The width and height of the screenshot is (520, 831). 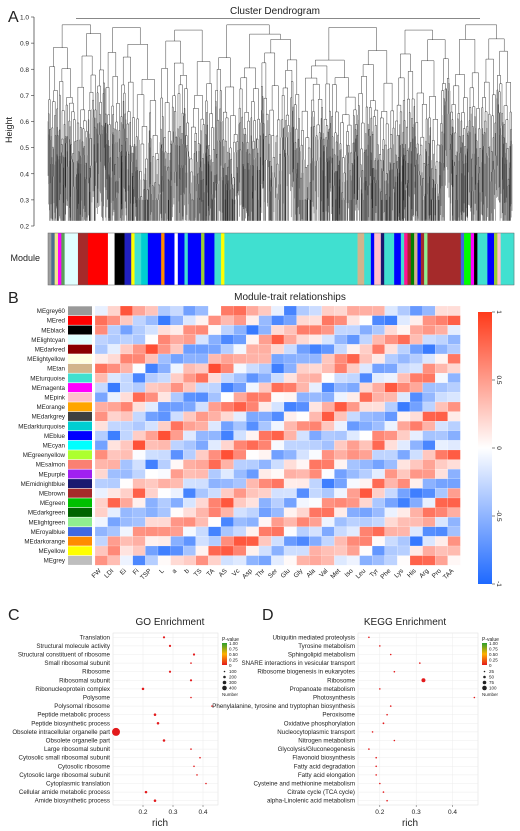 What do you see at coordinates (380, 783) in the screenshot?
I see `panelD-data-point` at bounding box center [380, 783].